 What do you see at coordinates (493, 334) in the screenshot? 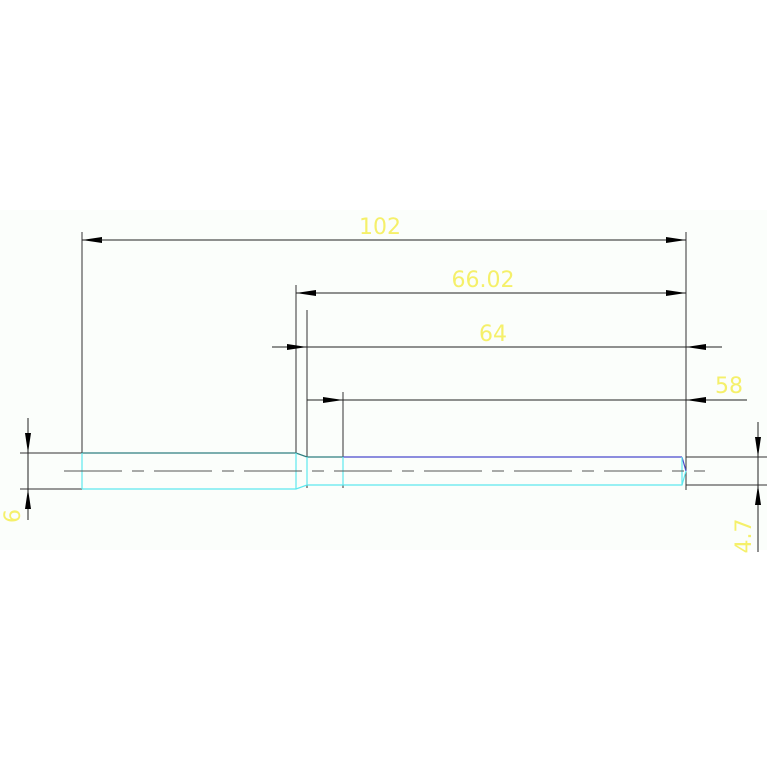
I see `label-64: 64` at bounding box center [493, 334].